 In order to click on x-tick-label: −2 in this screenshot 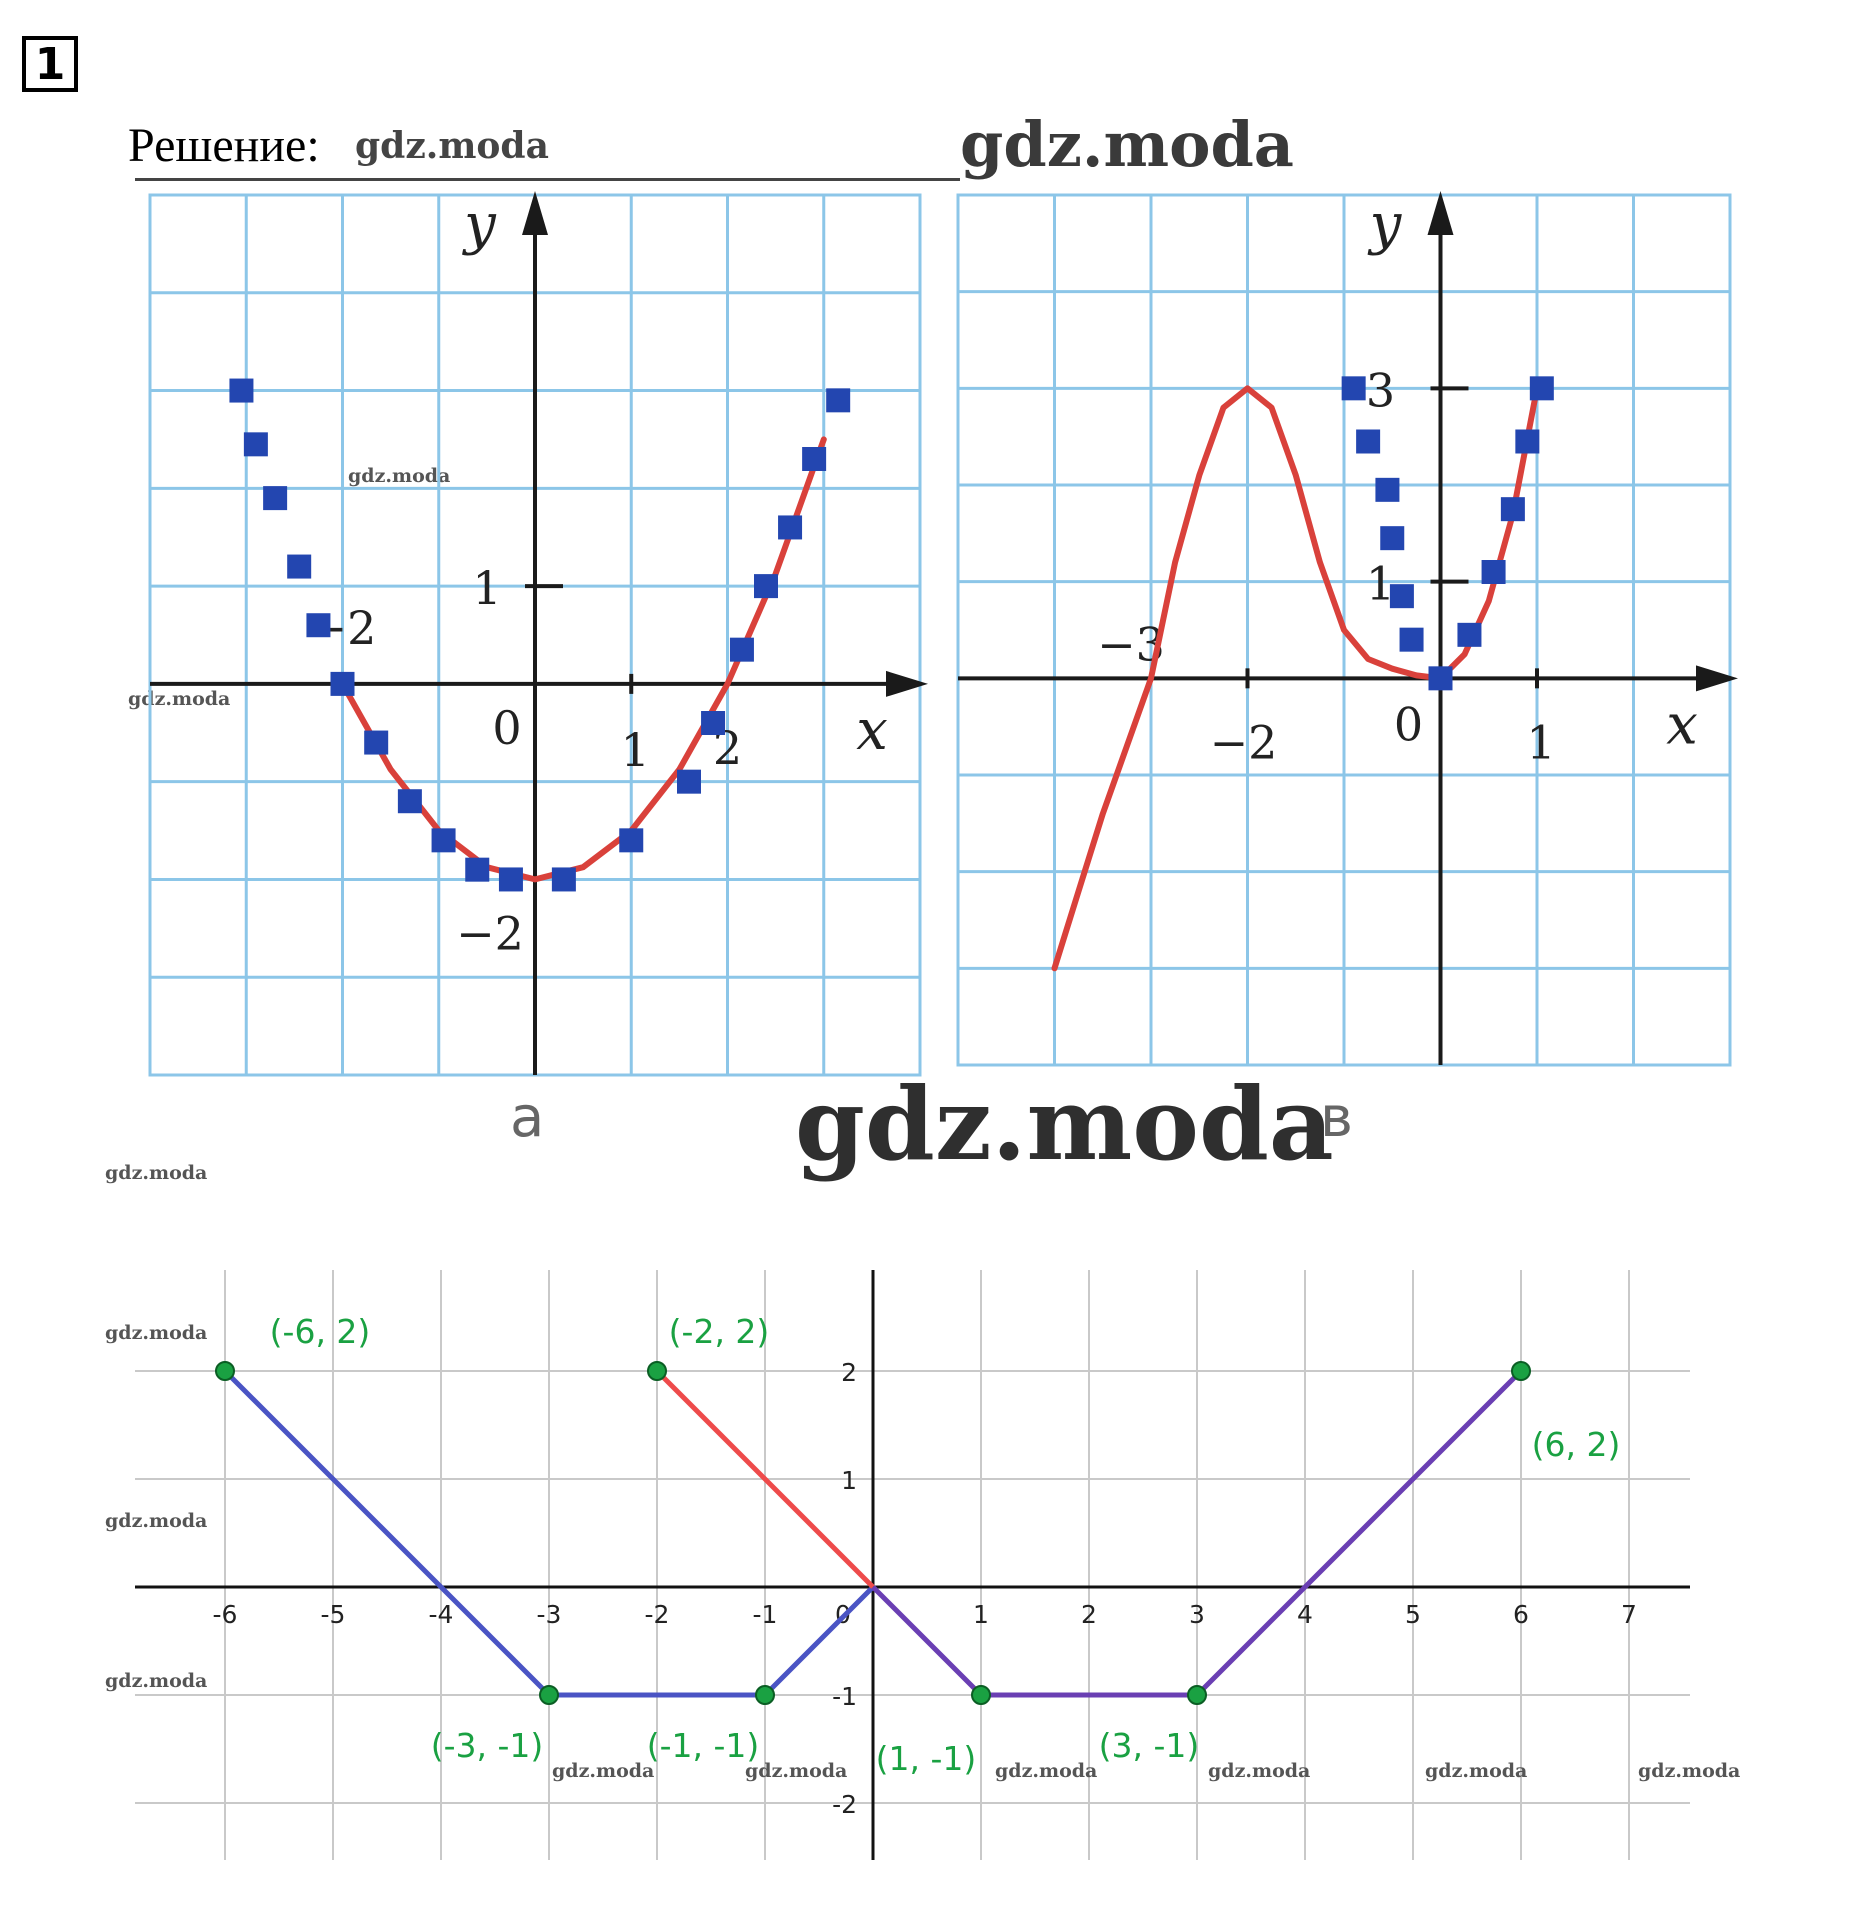, I will do `click(1244, 742)`.